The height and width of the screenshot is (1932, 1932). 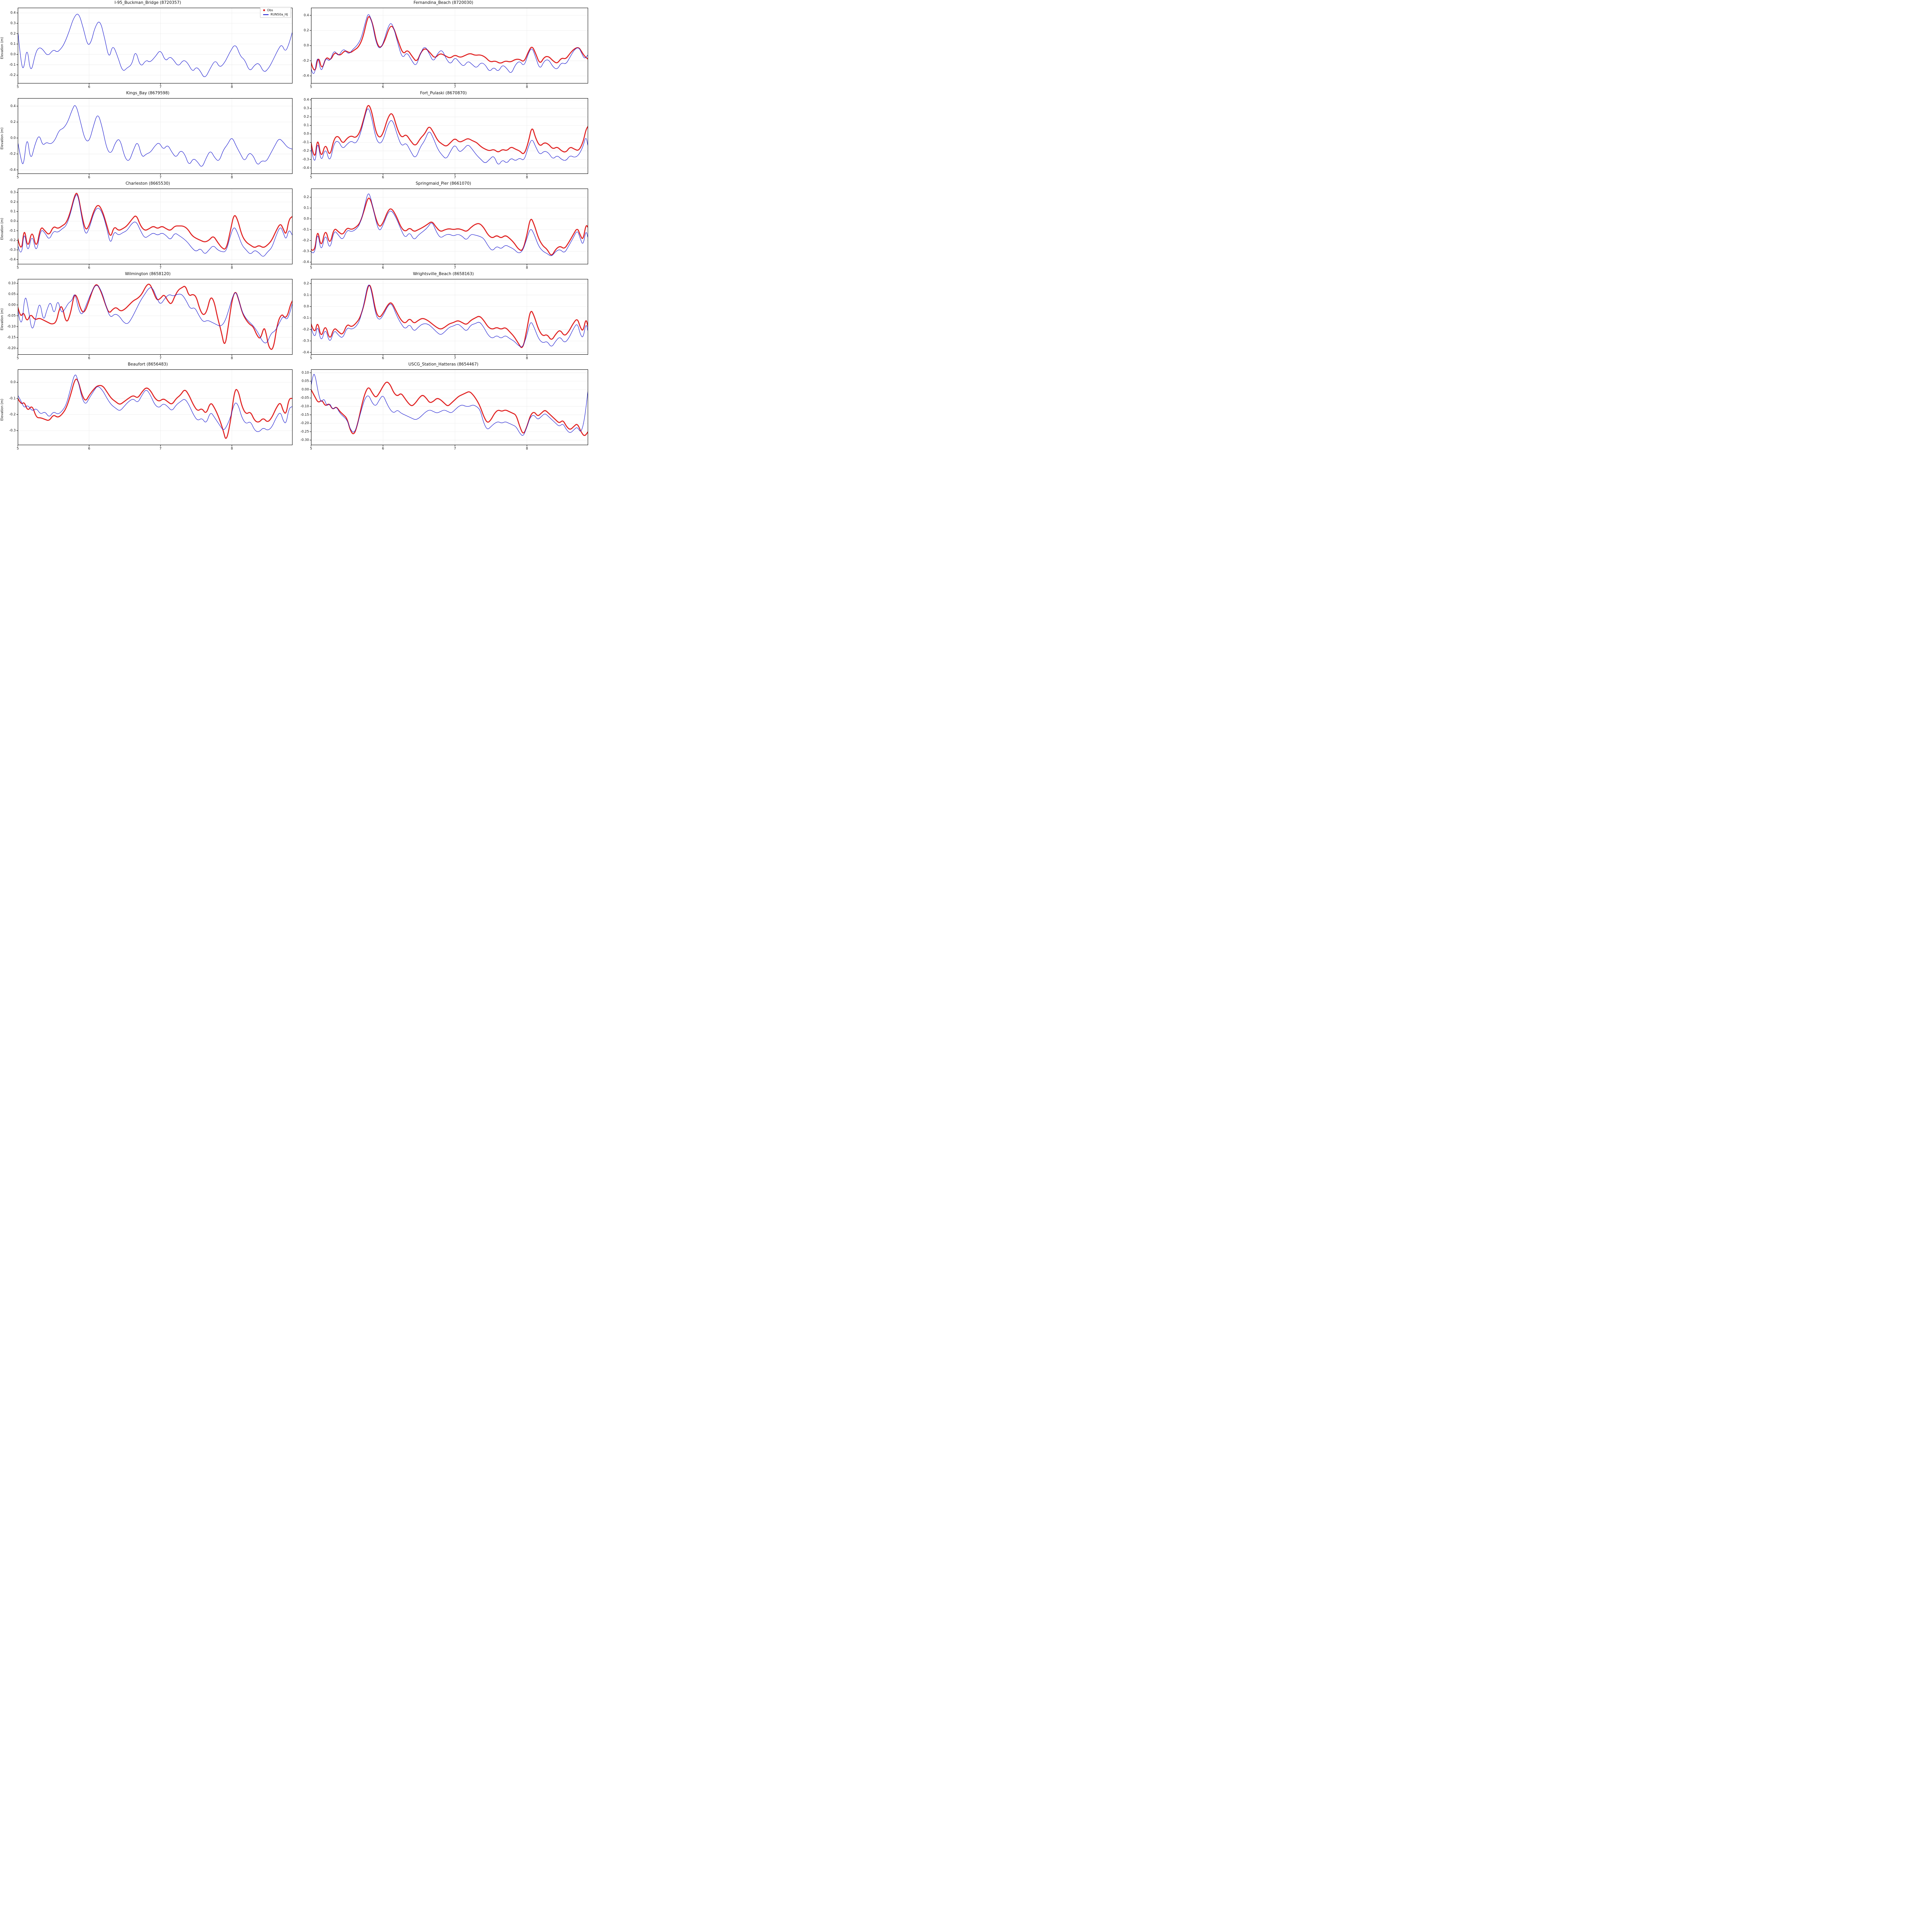 I want to click on legend-item-obs: Obs, so click(x=275, y=10).